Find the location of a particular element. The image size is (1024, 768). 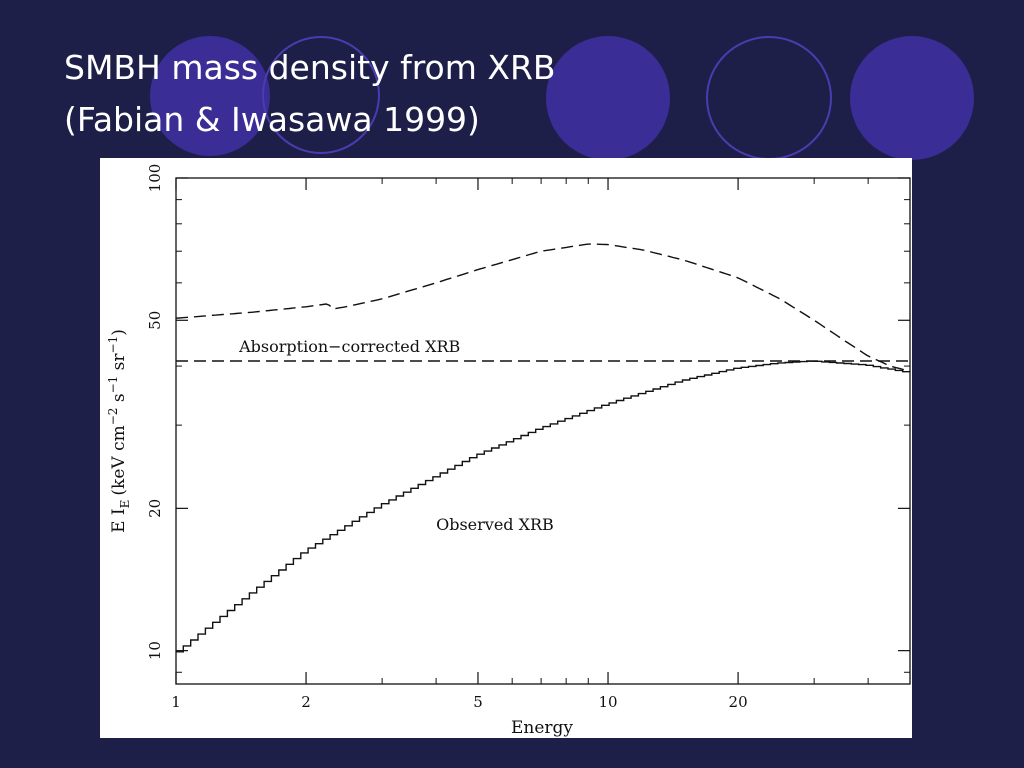

x-axis-label: Energy is located at coordinates (542, 728).